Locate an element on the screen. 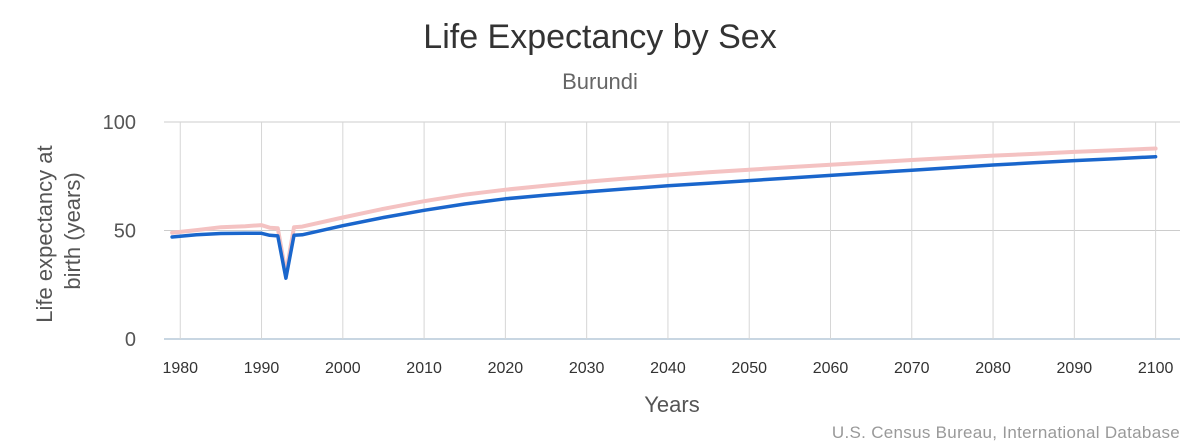 Image resolution: width=1200 pixels, height=448 pixels. x-tick-label: 2020 is located at coordinates (506, 368).